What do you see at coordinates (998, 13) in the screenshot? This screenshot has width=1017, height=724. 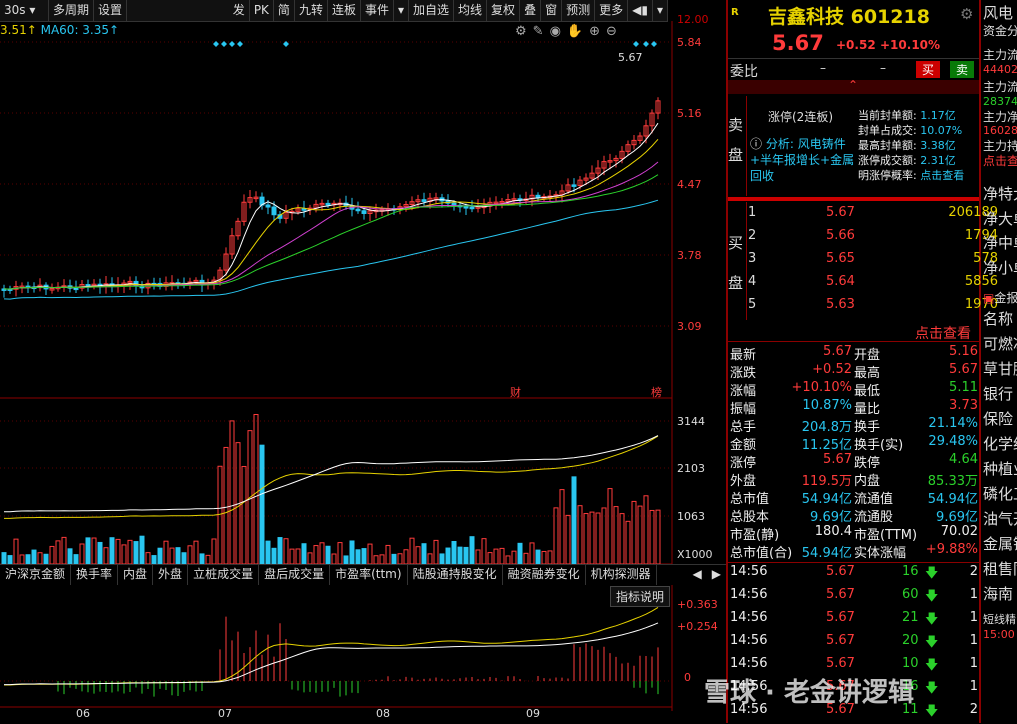 I see `fr-top: 风电` at bounding box center [998, 13].